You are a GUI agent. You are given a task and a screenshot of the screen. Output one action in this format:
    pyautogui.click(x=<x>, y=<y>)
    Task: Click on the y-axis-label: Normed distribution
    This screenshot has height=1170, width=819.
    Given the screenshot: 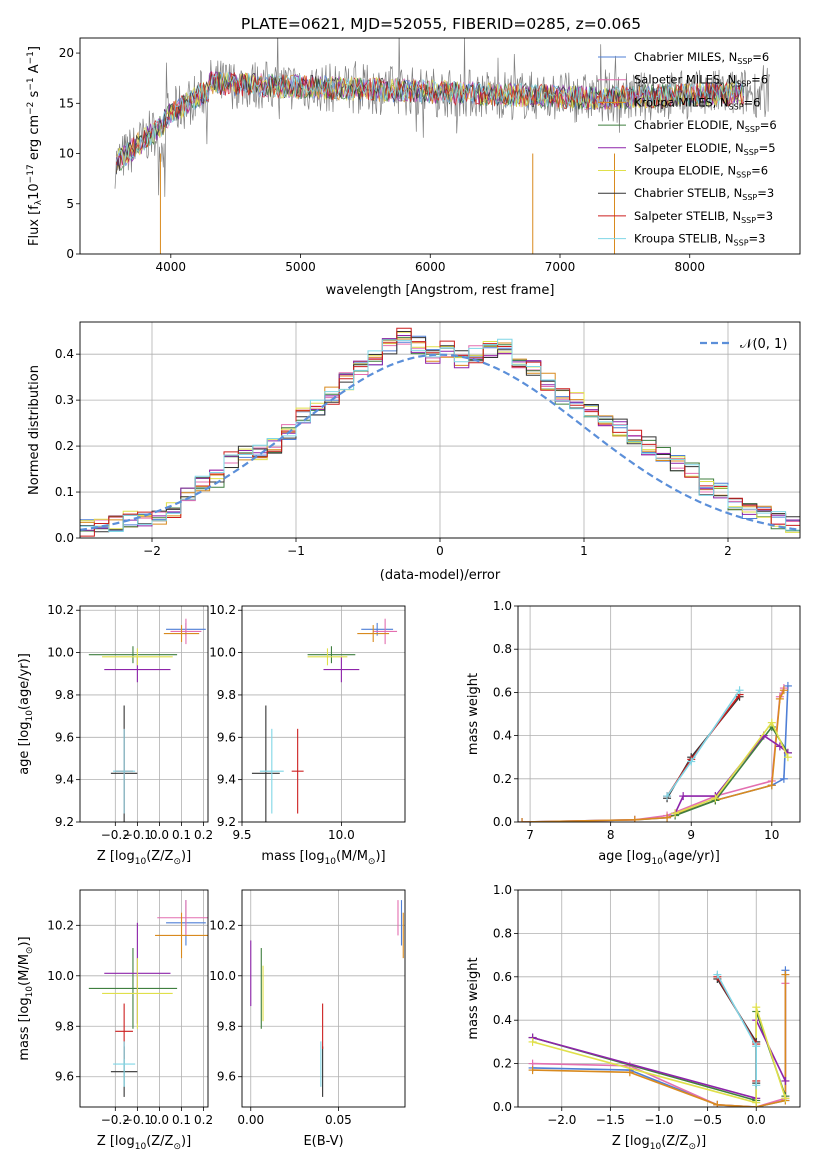 What is the action you would take?
    pyautogui.click(x=34, y=430)
    